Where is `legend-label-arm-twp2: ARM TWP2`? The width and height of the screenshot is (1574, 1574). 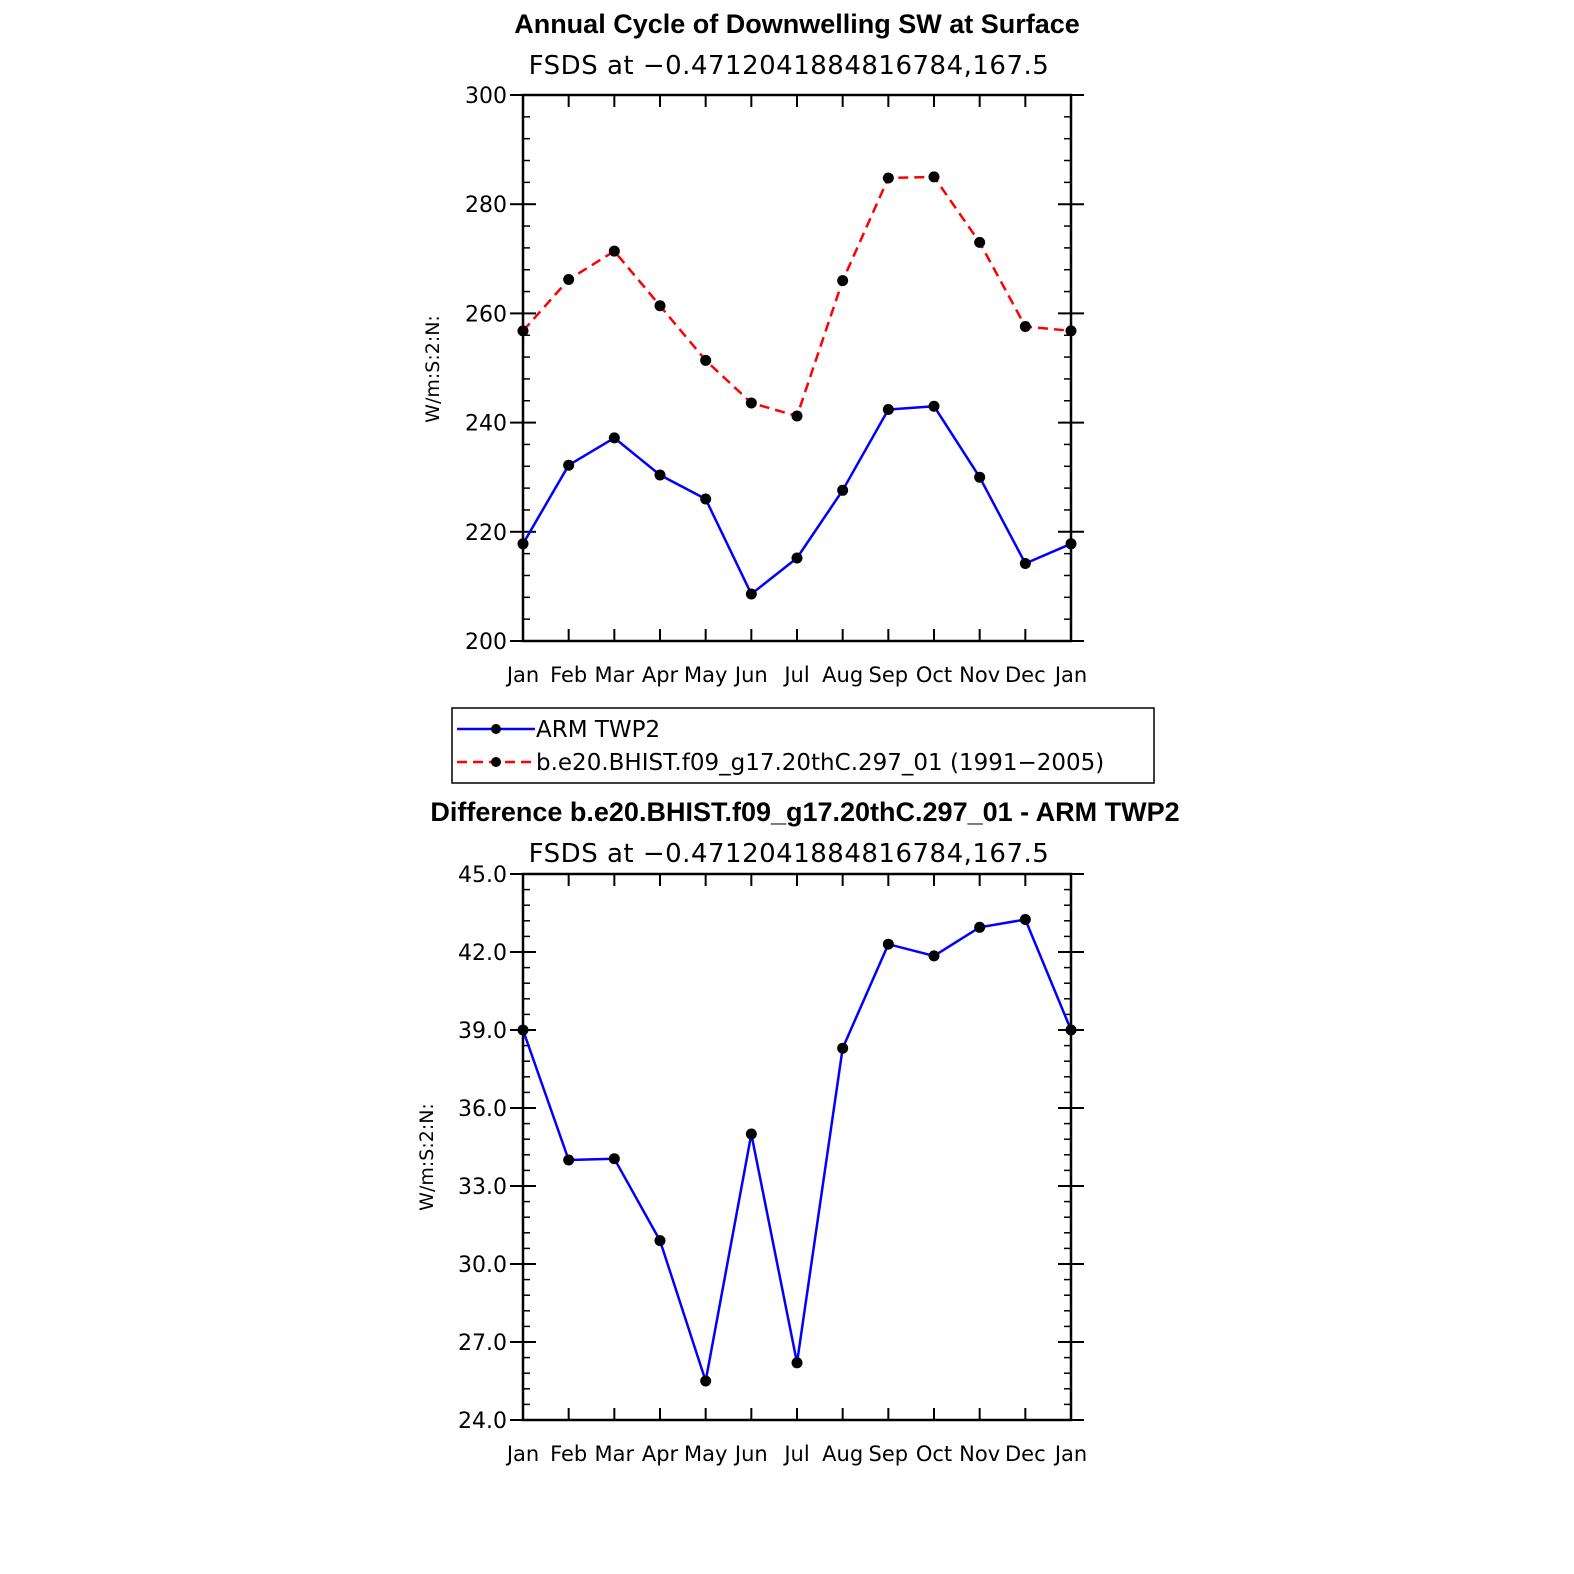
legend-label-arm-twp2: ARM TWP2 is located at coordinates (598, 730).